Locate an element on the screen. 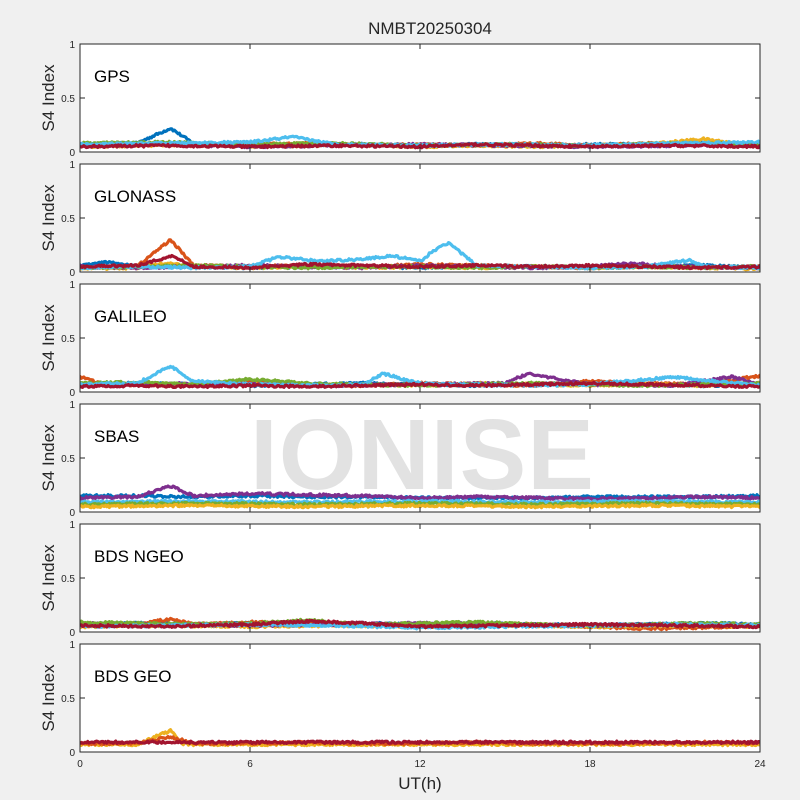  x-tick-label: 0 is located at coordinates (80, 764).